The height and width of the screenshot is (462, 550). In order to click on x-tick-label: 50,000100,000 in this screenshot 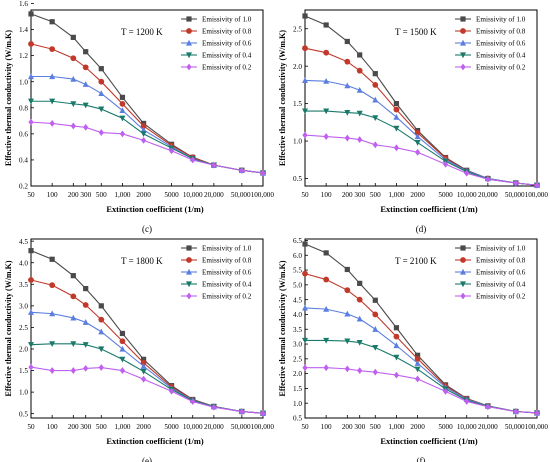, I will do `click(527, 195)`.